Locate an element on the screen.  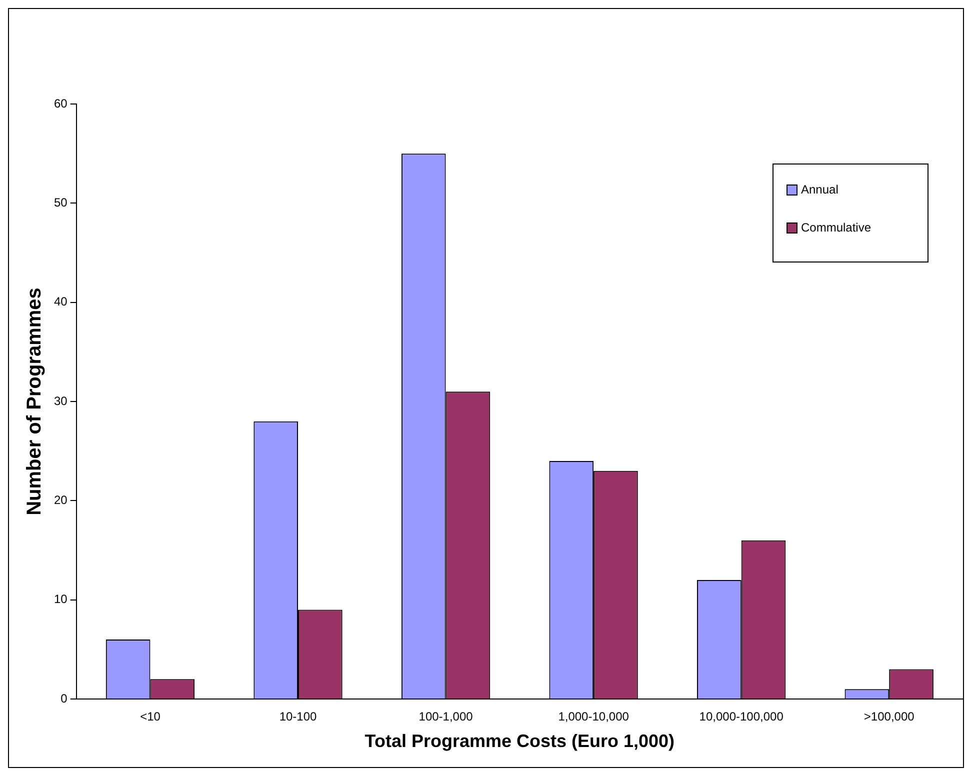
x-tick-label: <10 is located at coordinates (150, 717).